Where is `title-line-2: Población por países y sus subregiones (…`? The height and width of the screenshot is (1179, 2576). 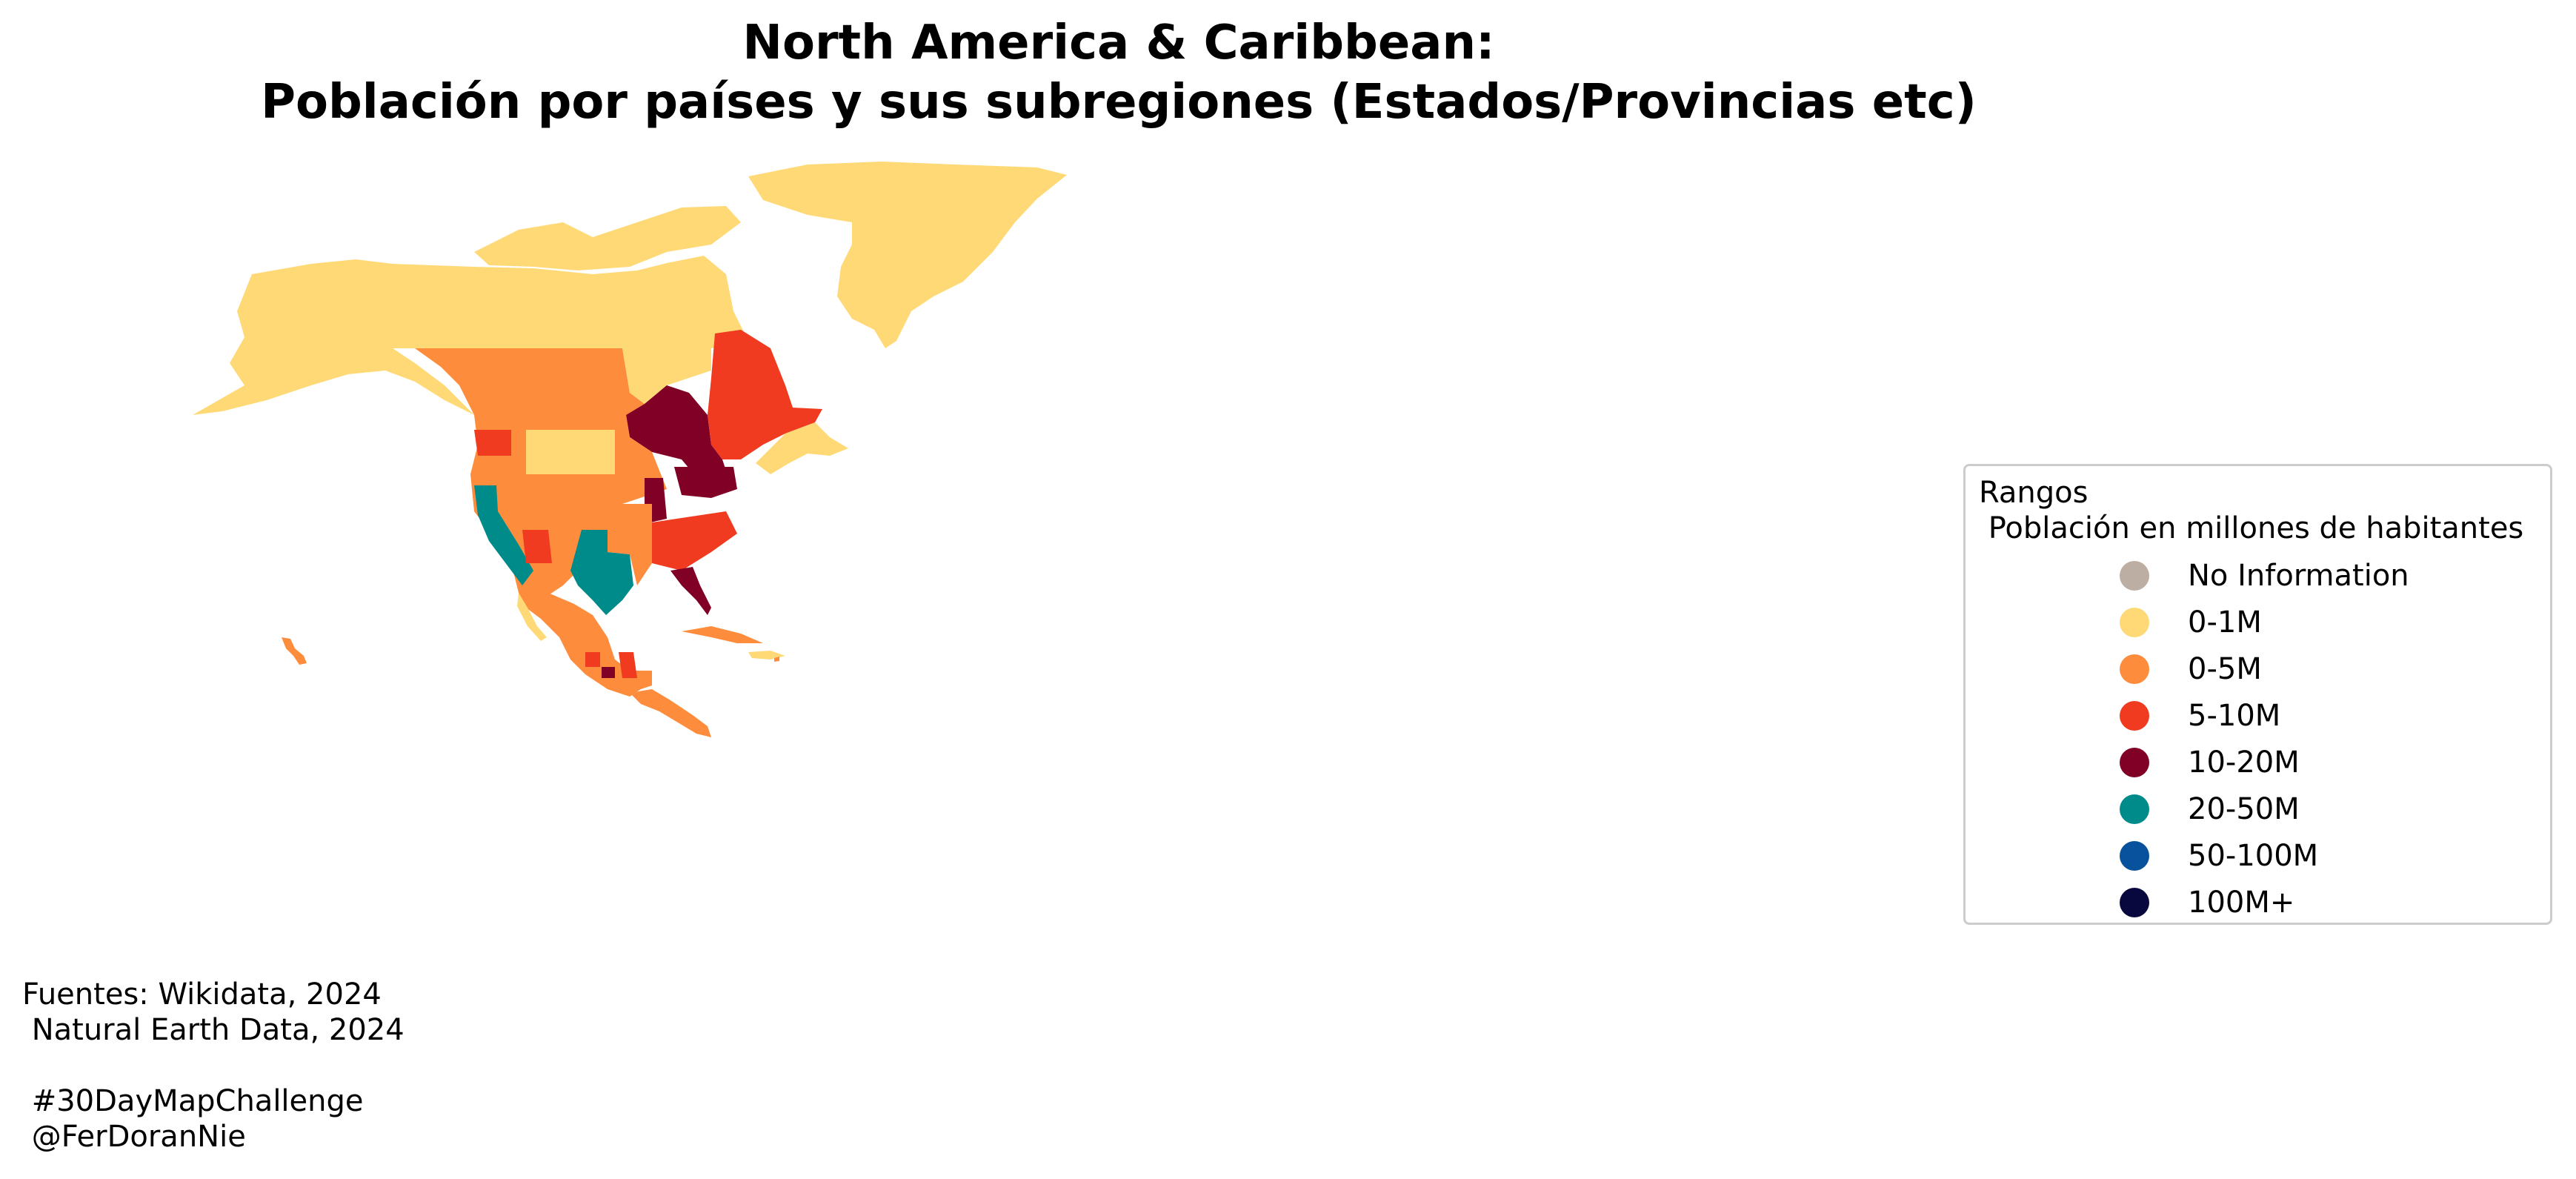
title-line-2: Población por países y sus subregiones (… is located at coordinates (1119, 102).